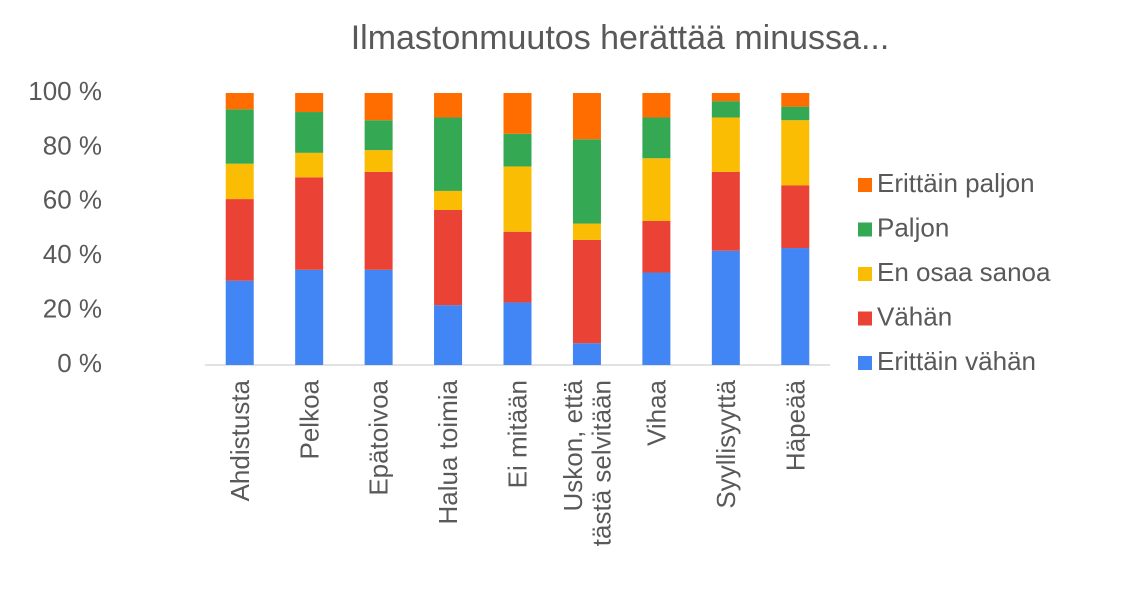 This screenshot has width=1126, height=607. I want to click on x-tick-label: Pelkoa, so click(309, 419).